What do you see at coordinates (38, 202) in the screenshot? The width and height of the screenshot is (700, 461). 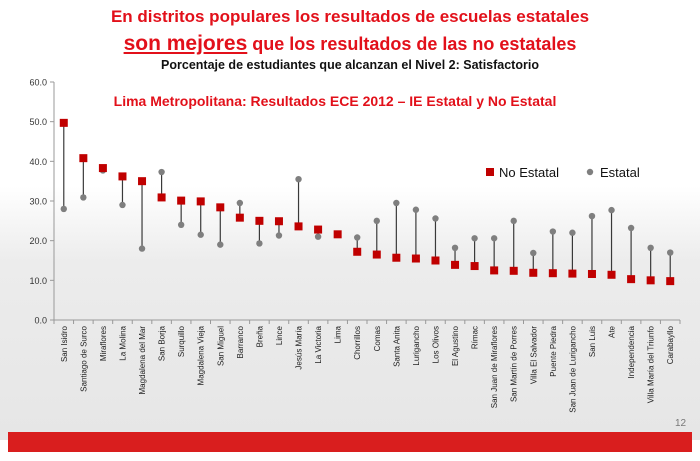 I see `y-tick-label: 30.0` at bounding box center [38, 202].